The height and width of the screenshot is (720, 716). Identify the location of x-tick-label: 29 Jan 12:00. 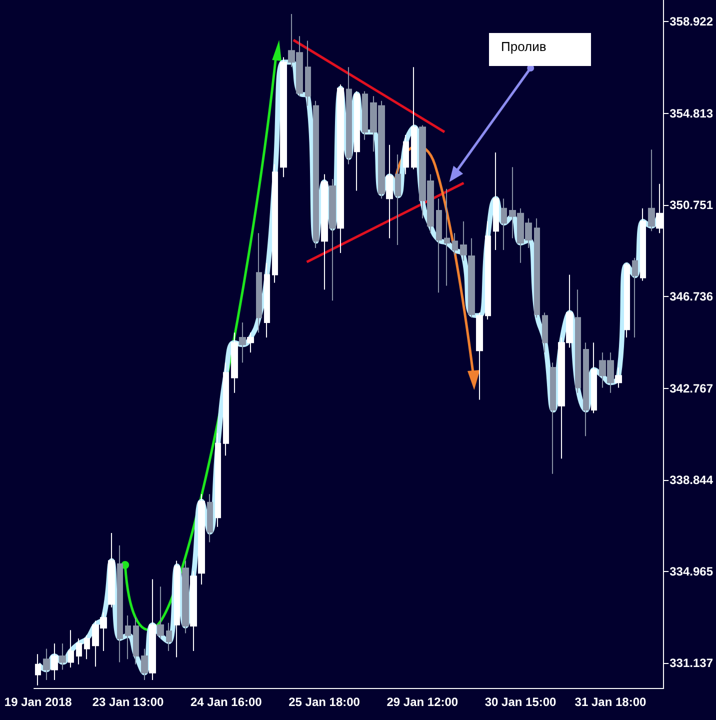
(422, 702).